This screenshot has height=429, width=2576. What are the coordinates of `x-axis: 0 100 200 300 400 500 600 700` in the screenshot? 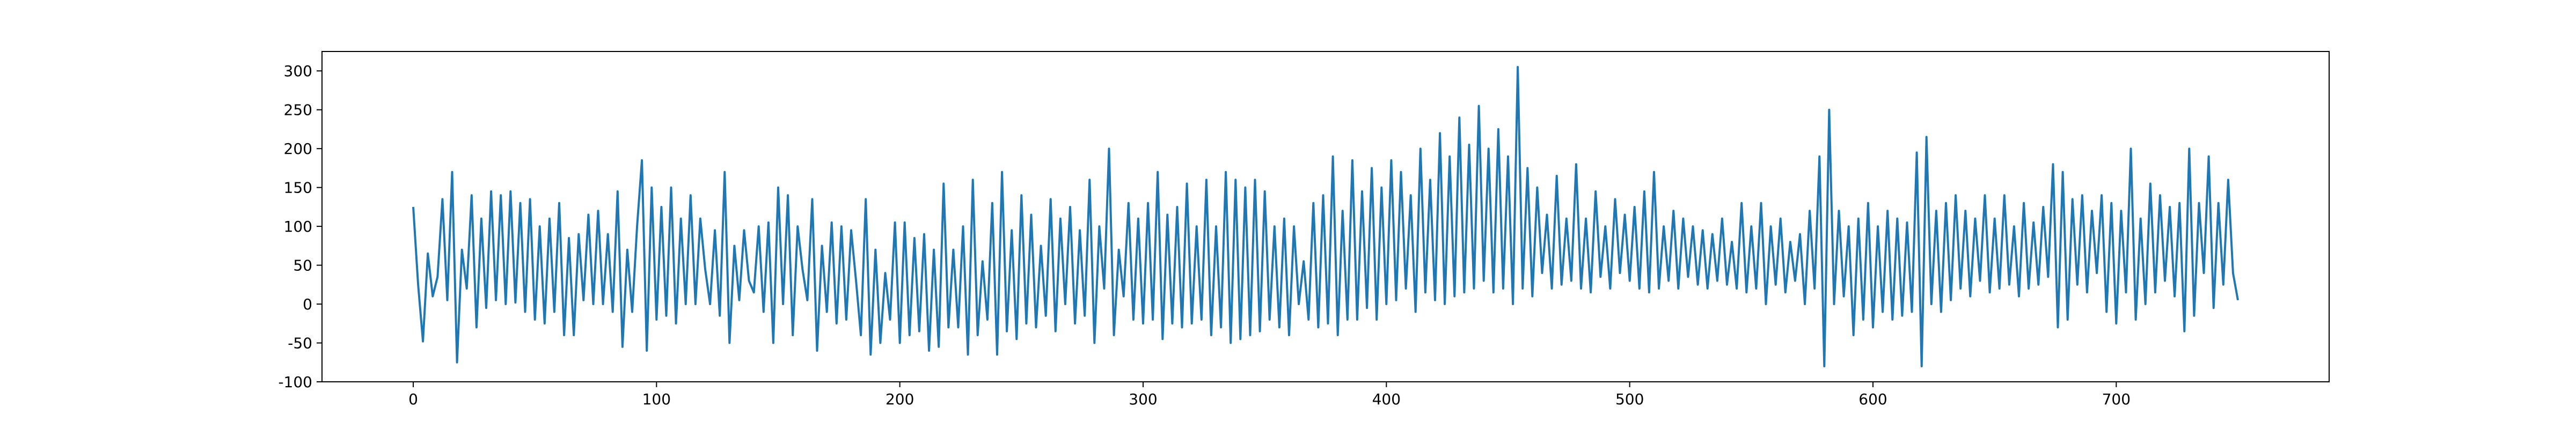 It's located at (1269, 395).